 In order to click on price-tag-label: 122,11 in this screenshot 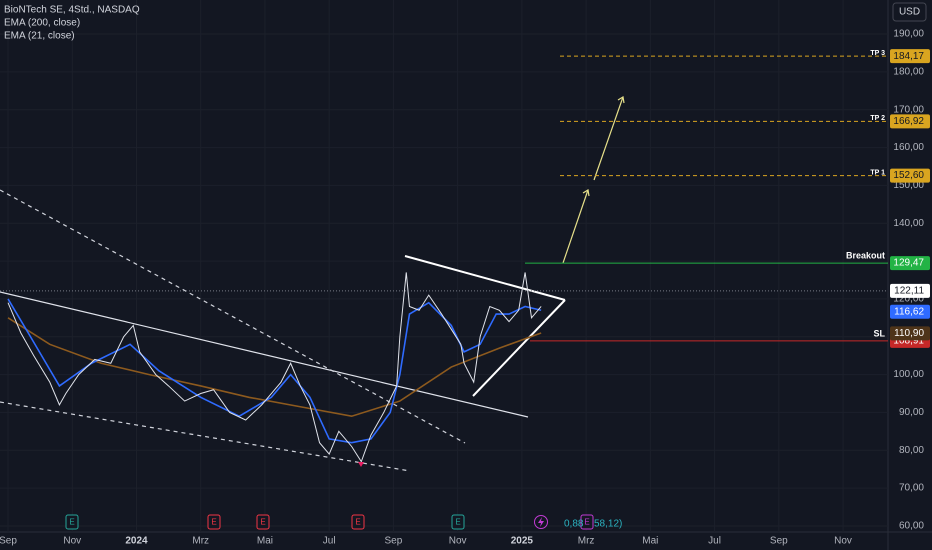, I will do `click(909, 291)`.